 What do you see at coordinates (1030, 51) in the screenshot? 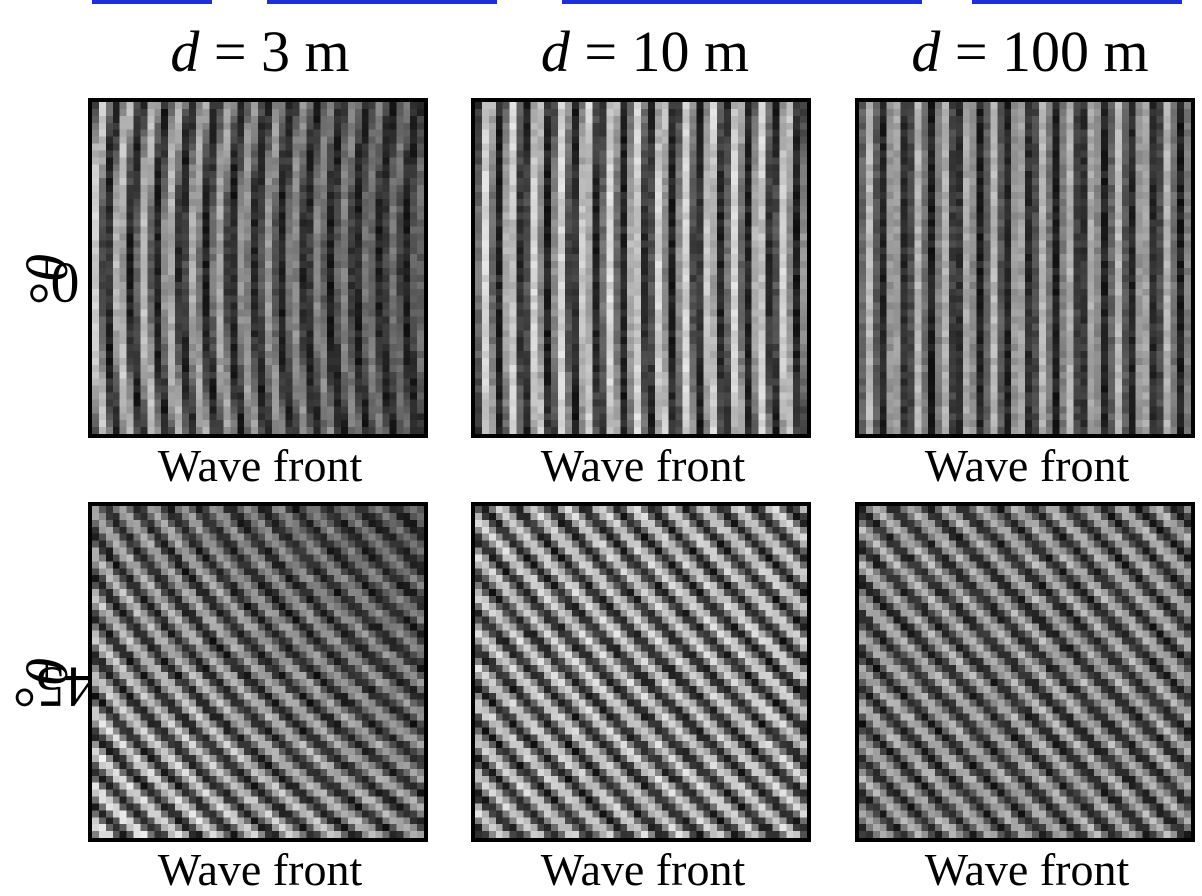
I see `column-header-d100: d = 100 m` at bounding box center [1030, 51].